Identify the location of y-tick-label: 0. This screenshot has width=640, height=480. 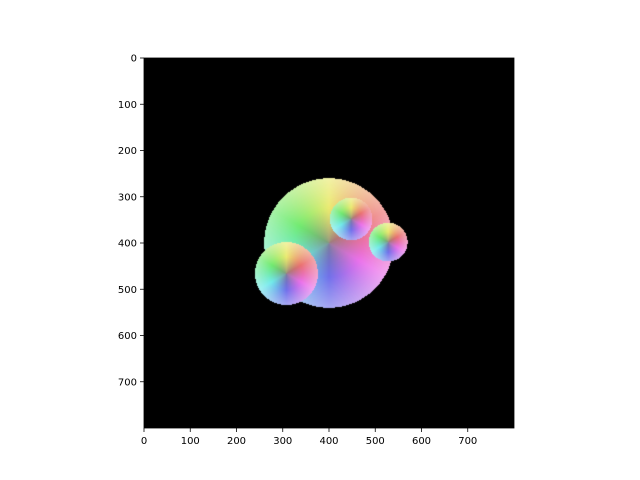
(134, 59).